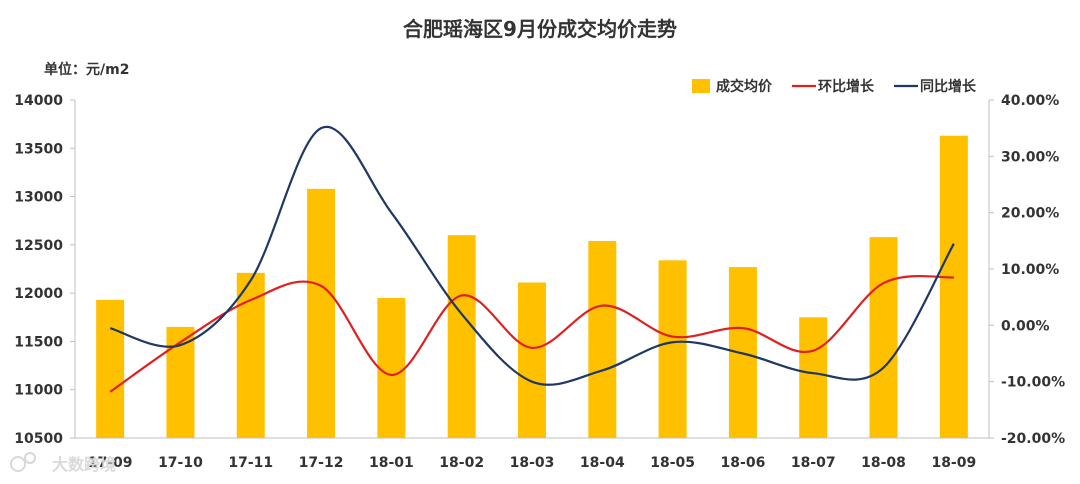 Image resolution: width=1080 pixels, height=484 pixels. I want to click on x-tick-label: 18-07, so click(813, 463).